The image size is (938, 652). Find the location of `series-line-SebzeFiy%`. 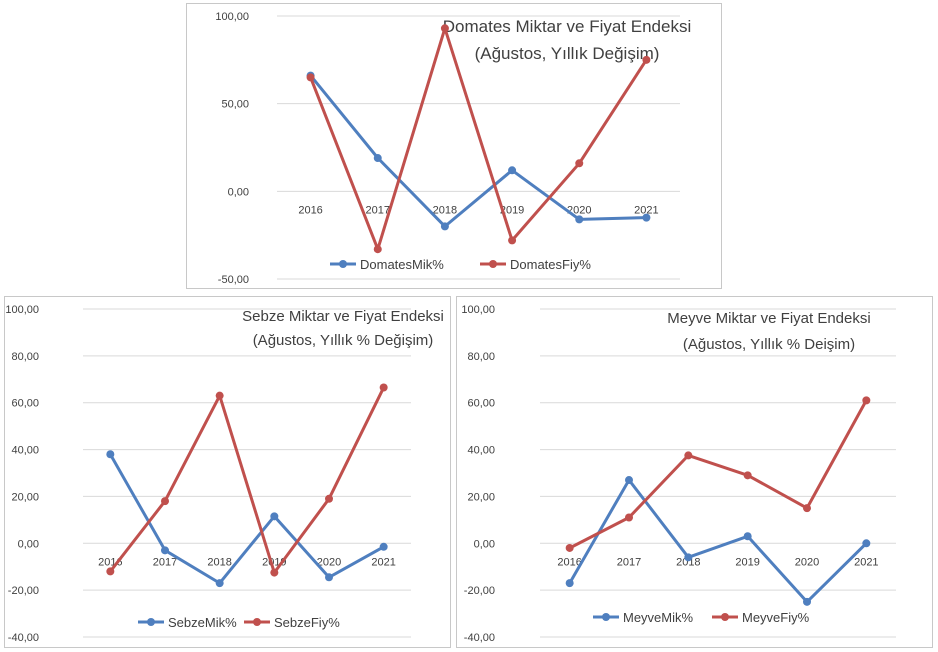

series-line-SebzeFiy% is located at coordinates (247, 480).